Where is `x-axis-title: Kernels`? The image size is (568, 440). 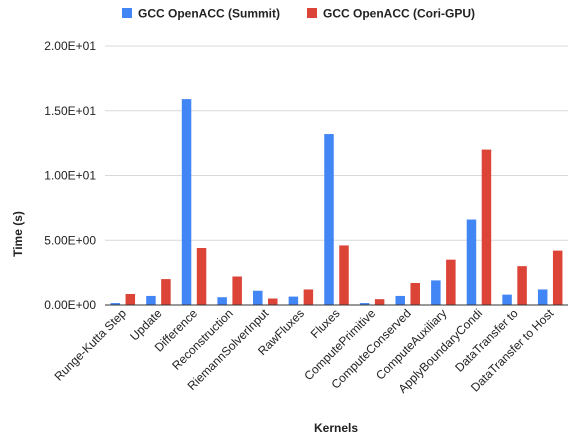 x-axis-title: Kernels is located at coordinates (336, 428).